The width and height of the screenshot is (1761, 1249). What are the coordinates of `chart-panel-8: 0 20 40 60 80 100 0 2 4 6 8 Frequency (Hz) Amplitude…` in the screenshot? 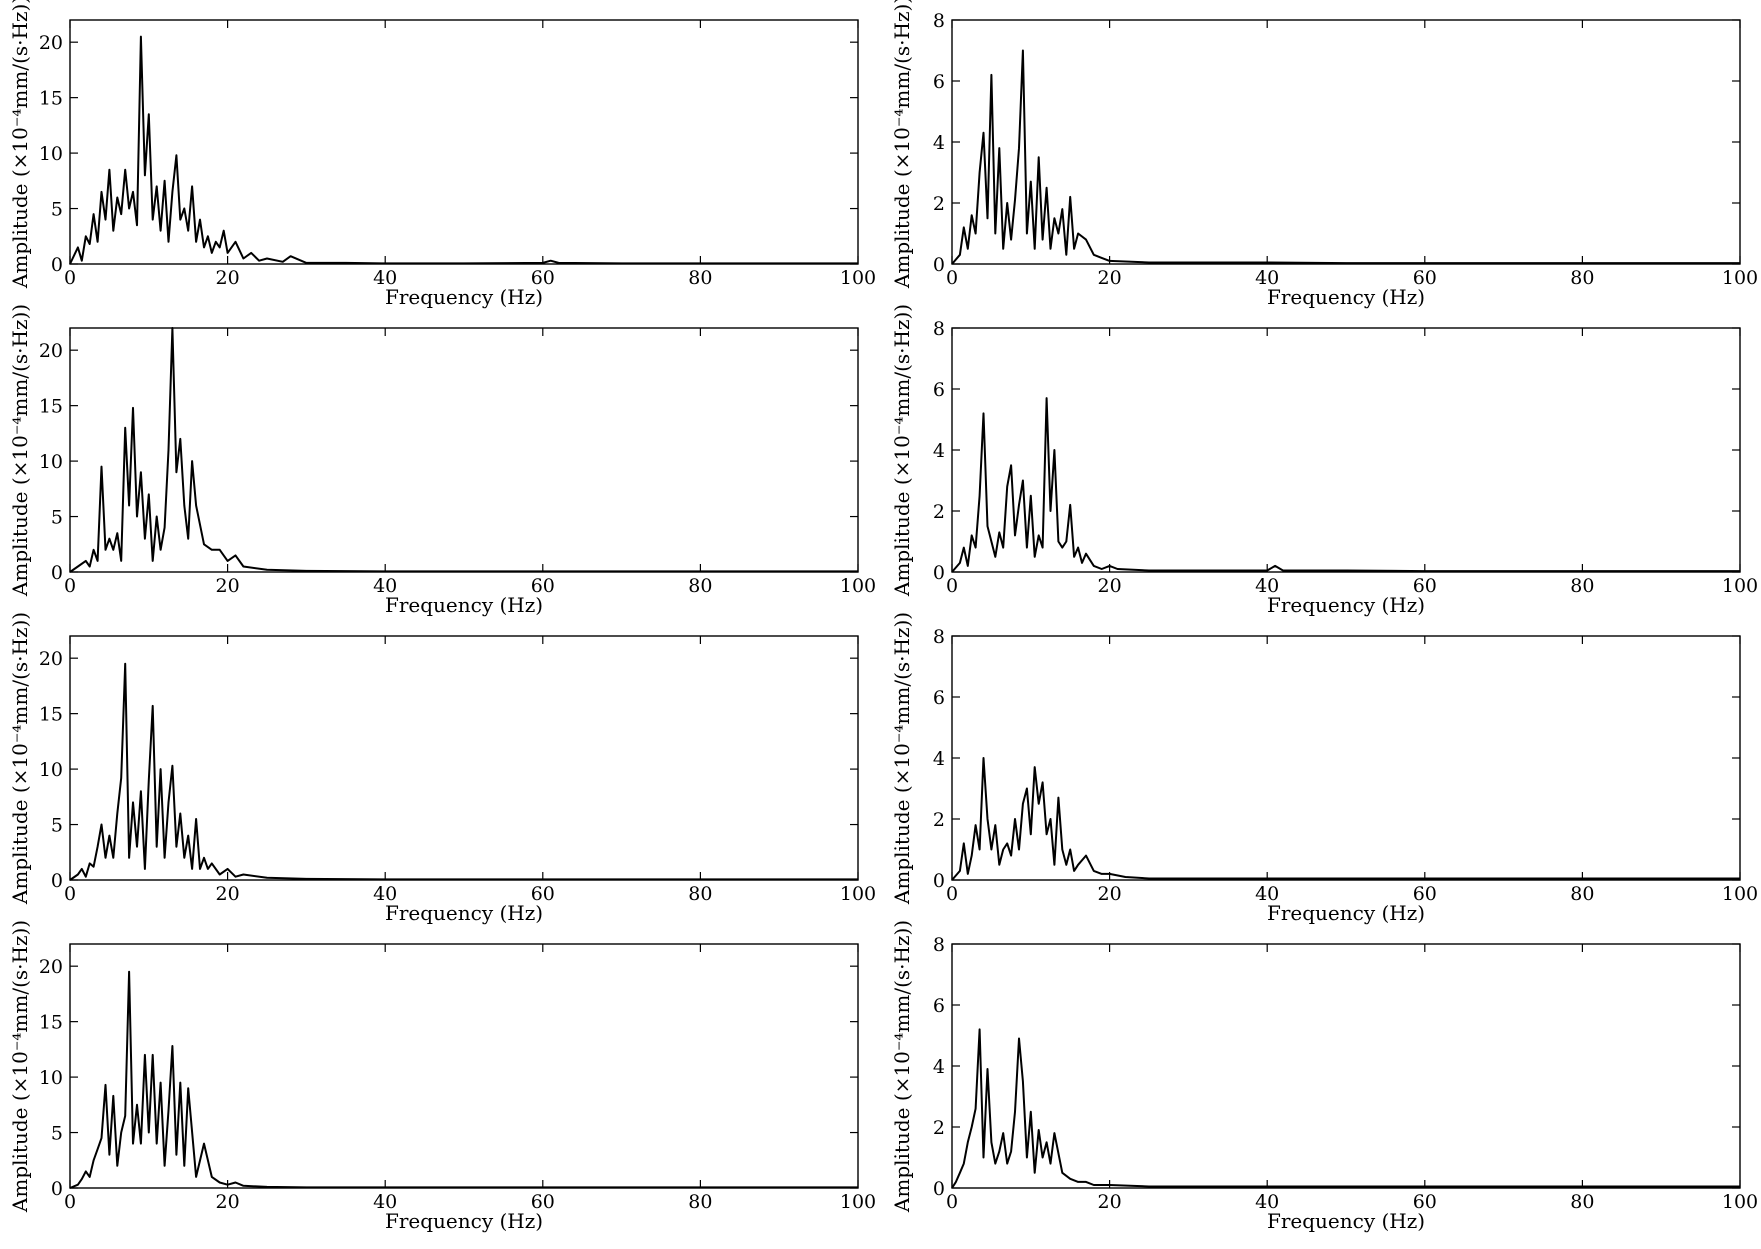 It's located at (1324, 1076).